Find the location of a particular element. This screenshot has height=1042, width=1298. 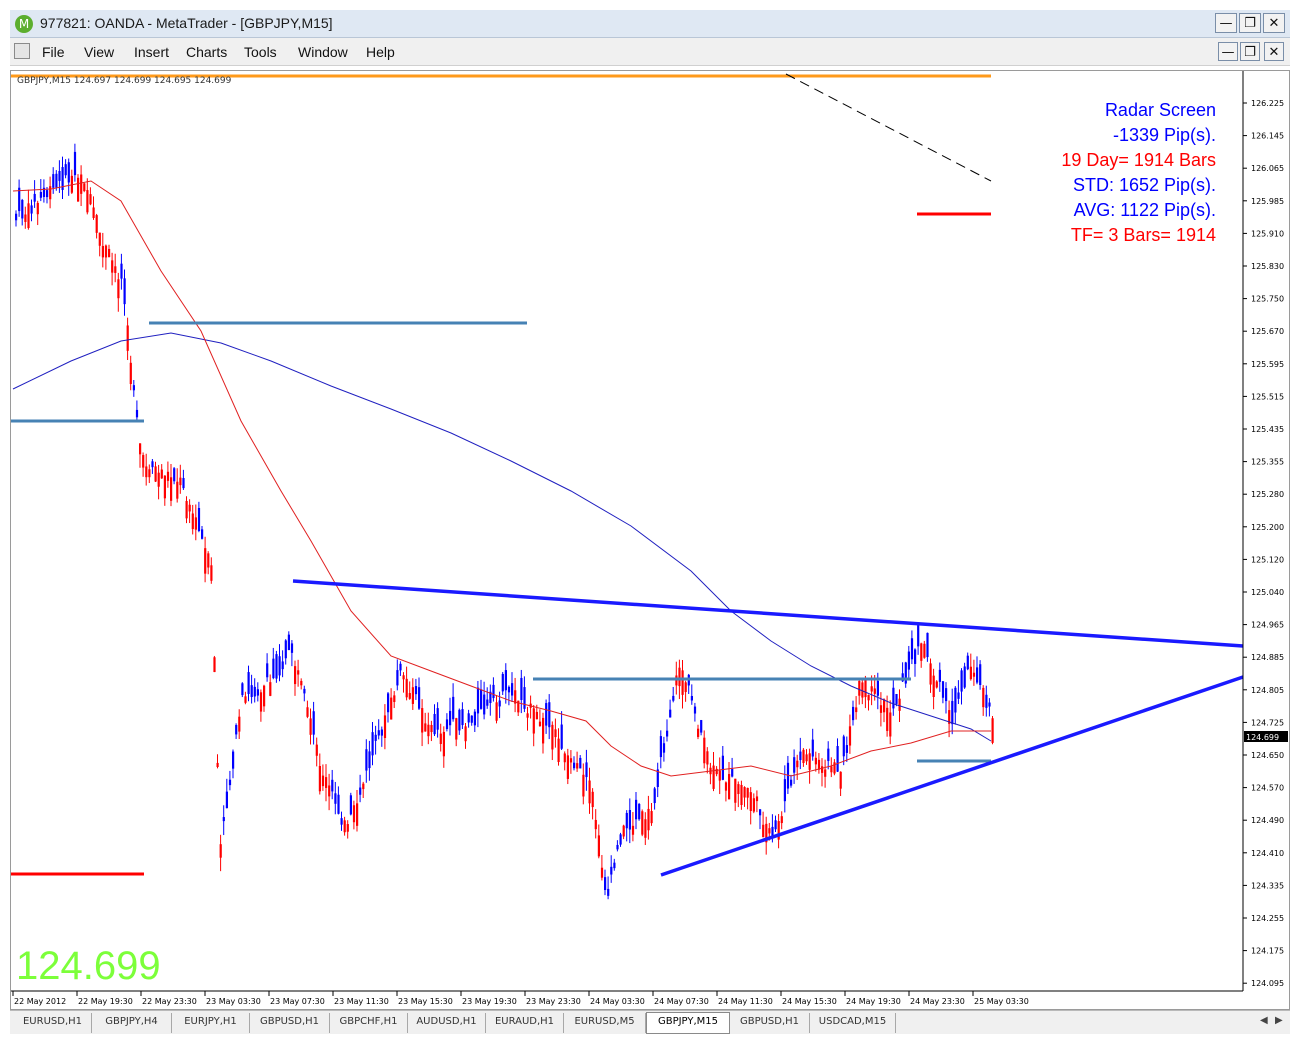

restore-button: ❐ is located at coordinates (1250, 23).